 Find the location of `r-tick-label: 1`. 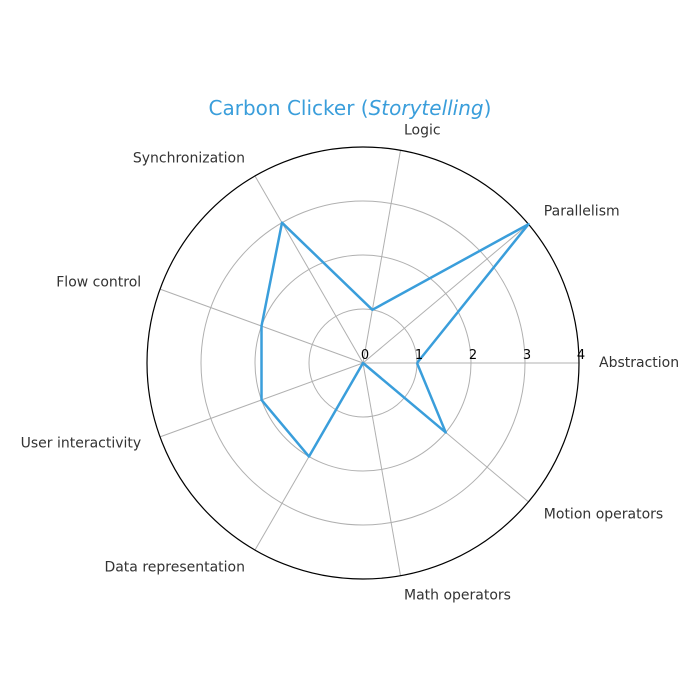

r-tick-label: 1 is located at coordinates (419, 355).